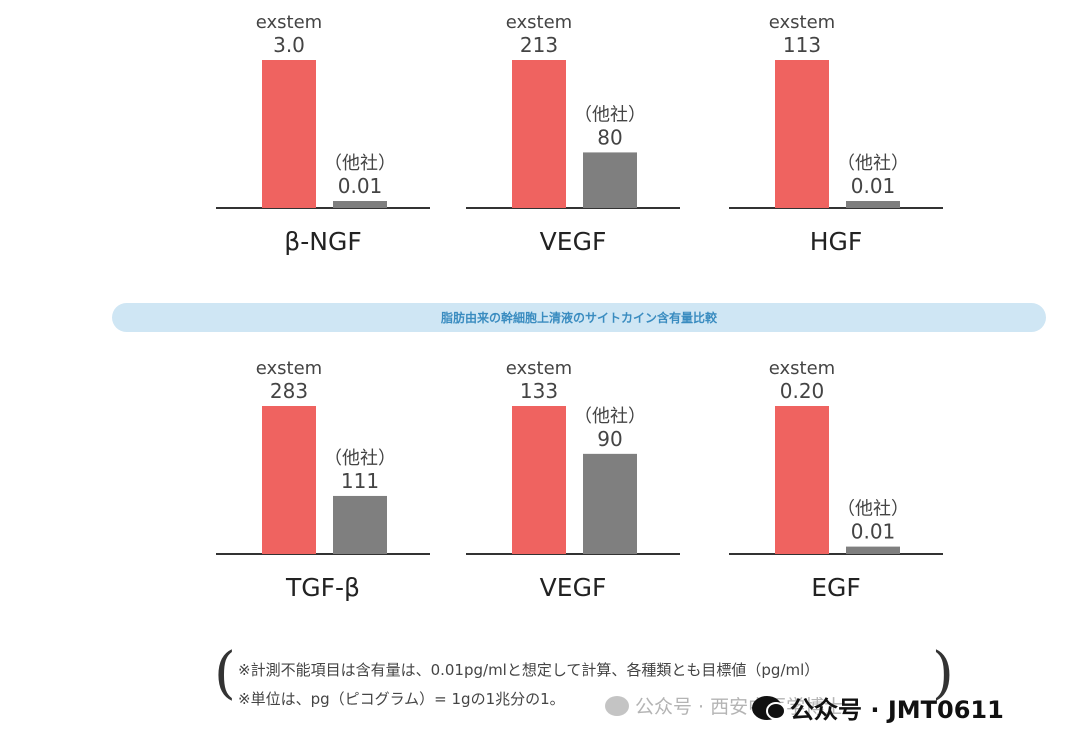 The width and height of the screenshot is (1080, 750). I want to click on data-label: 113, so click(802, 45).